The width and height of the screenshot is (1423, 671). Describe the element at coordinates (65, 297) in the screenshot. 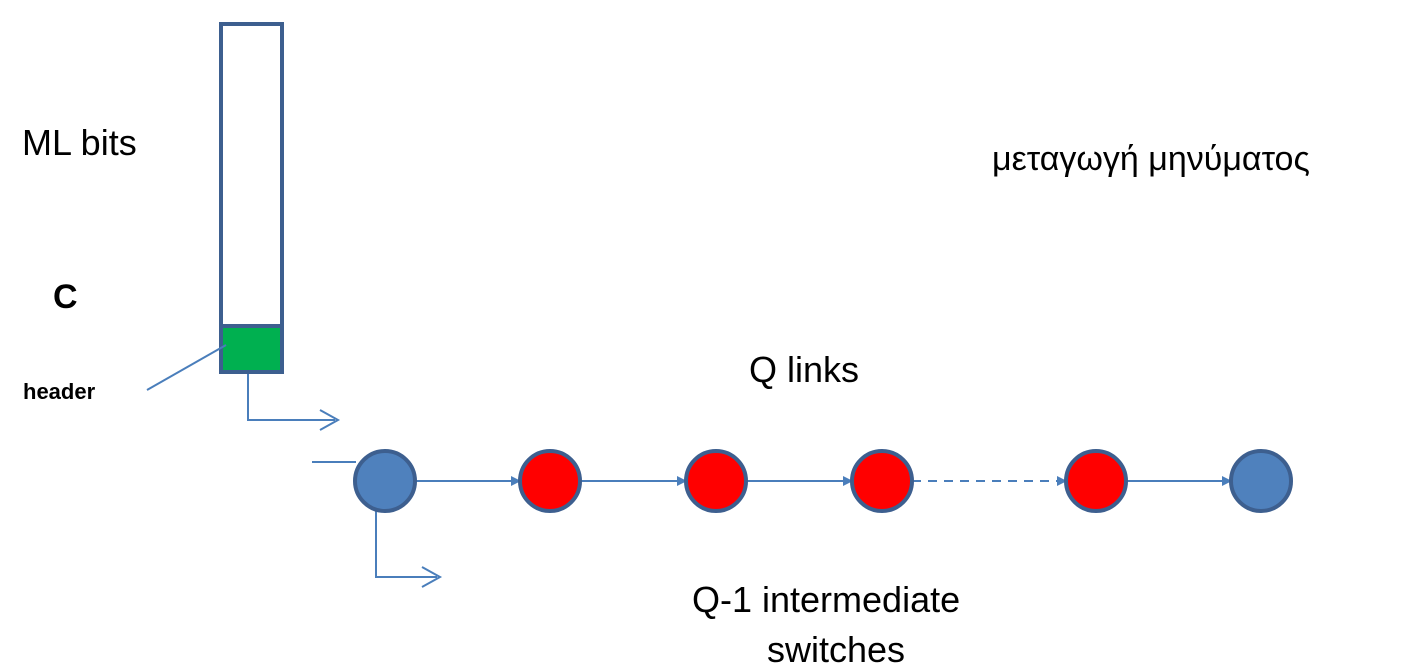

I see `capacity-label: C` at that location.